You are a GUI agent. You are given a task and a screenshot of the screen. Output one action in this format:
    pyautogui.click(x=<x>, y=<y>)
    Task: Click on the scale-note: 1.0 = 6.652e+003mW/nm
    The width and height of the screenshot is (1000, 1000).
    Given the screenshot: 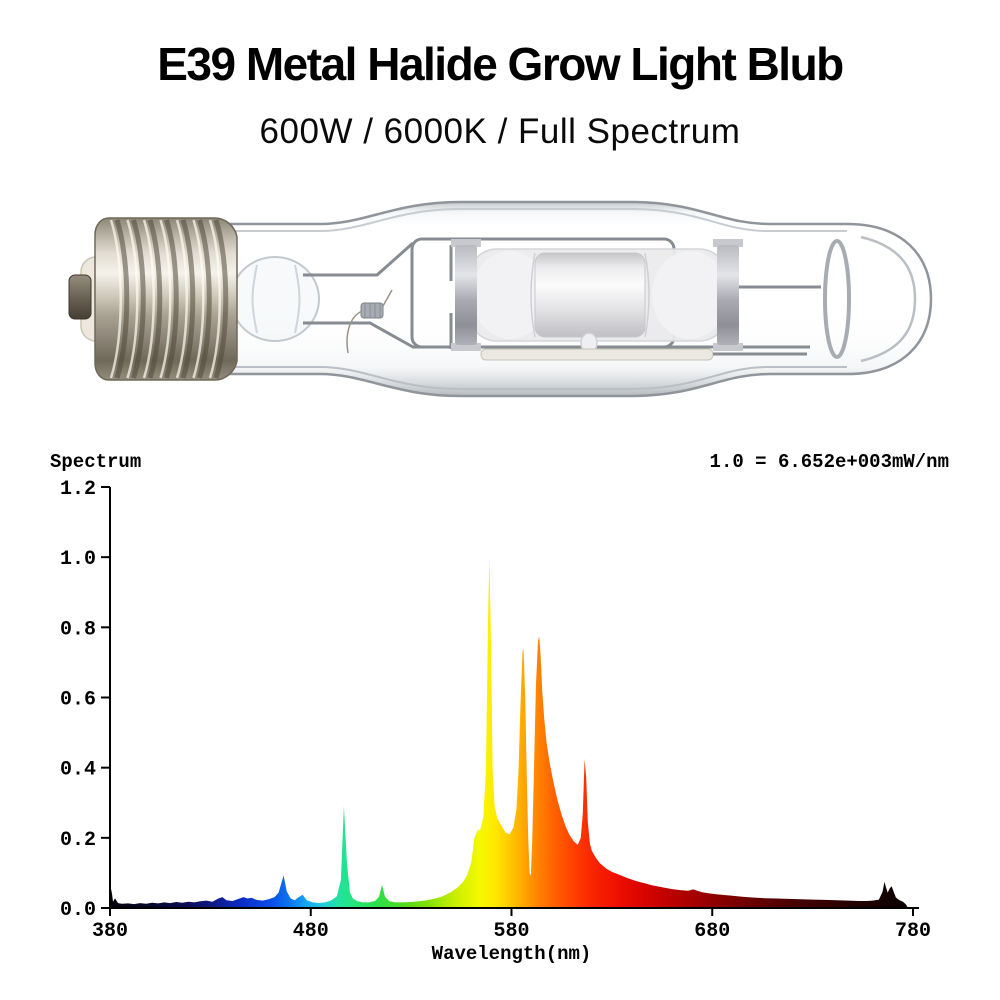 What is the action you would take?
    pyautogui.click(x=829, y=462)
    